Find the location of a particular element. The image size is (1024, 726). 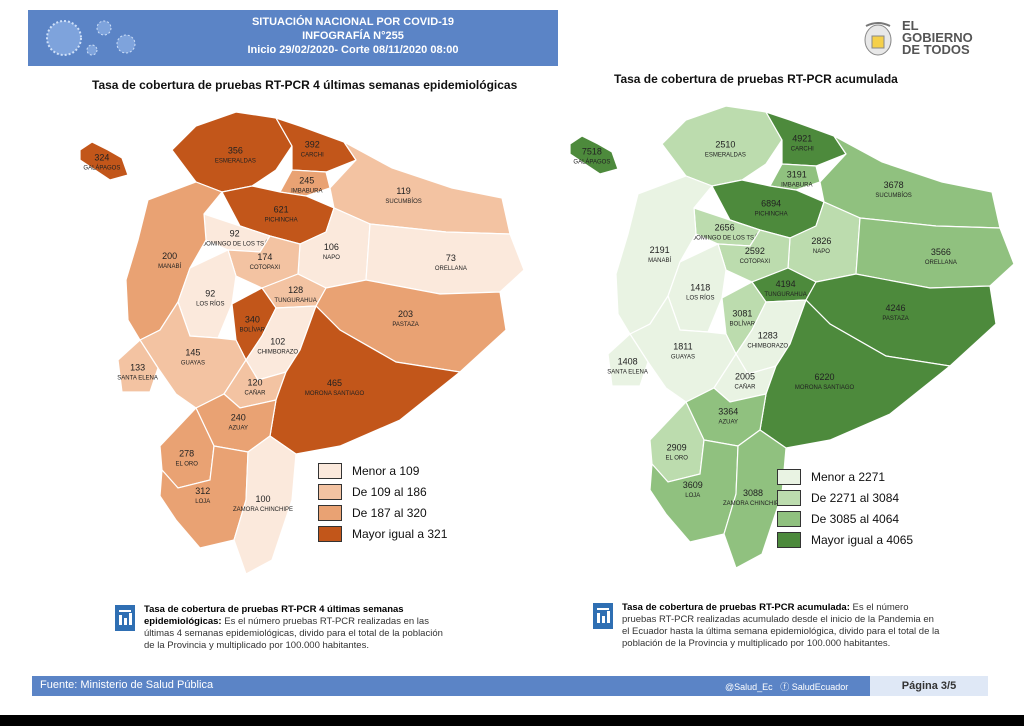

province-label: SANTA ELENA is located at coordinates (137, 378).